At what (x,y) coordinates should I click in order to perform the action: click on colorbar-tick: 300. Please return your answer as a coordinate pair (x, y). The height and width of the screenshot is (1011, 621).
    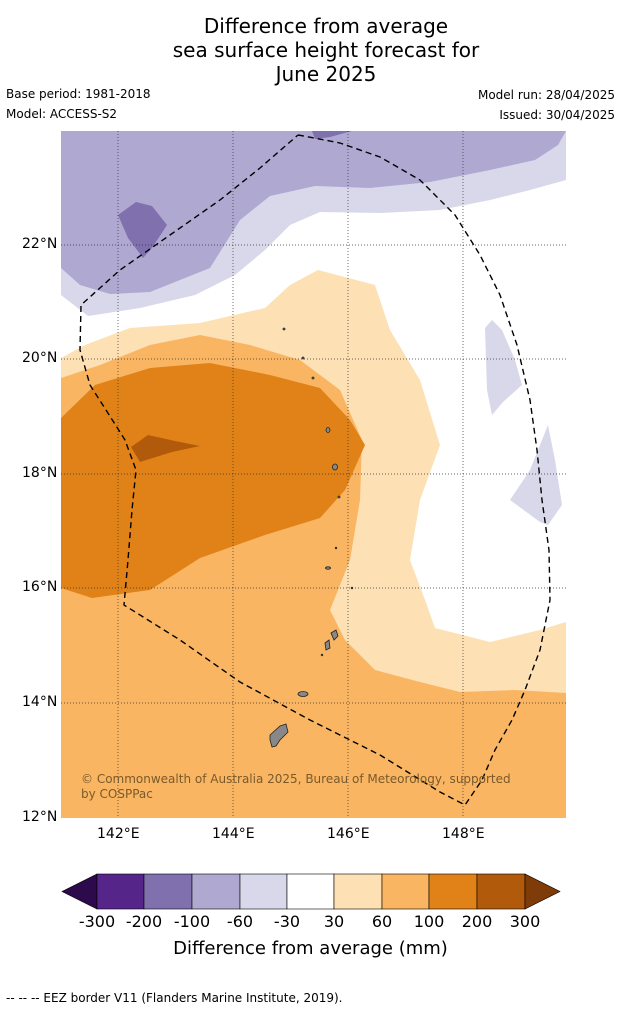
    Looking at the image, I should click on (525, 921).